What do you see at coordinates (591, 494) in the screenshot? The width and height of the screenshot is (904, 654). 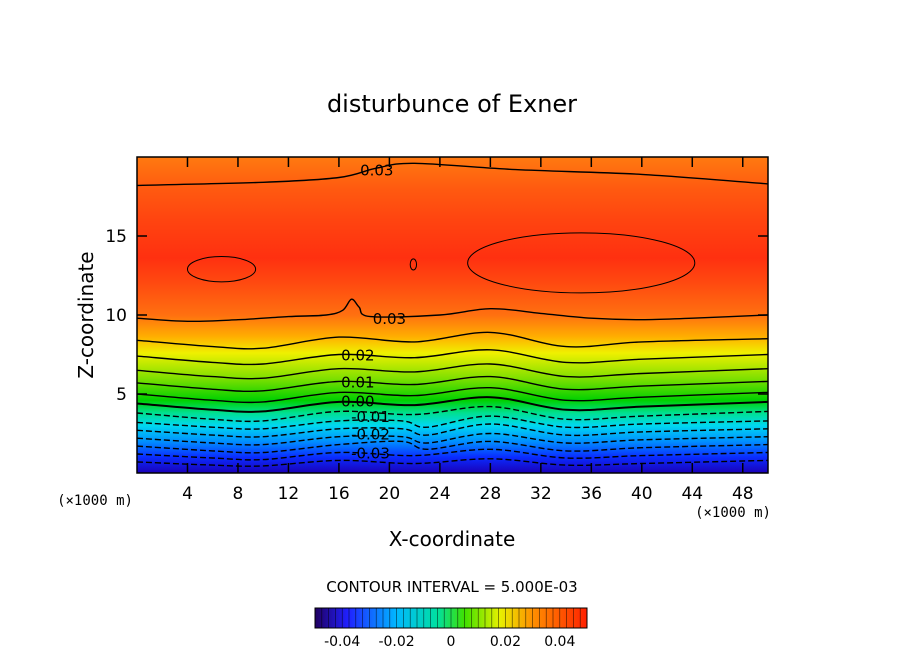 I see `x-tick-label: 36` at bounding box center [591, 494].